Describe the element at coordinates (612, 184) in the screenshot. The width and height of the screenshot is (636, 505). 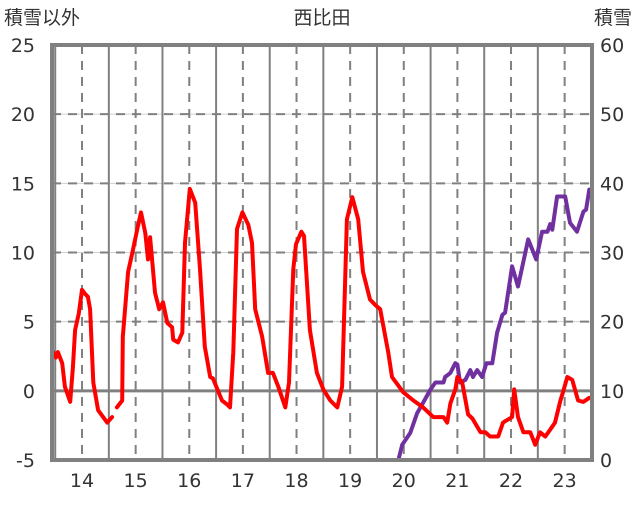
I see `y-right-tick-label: 40` at that location.